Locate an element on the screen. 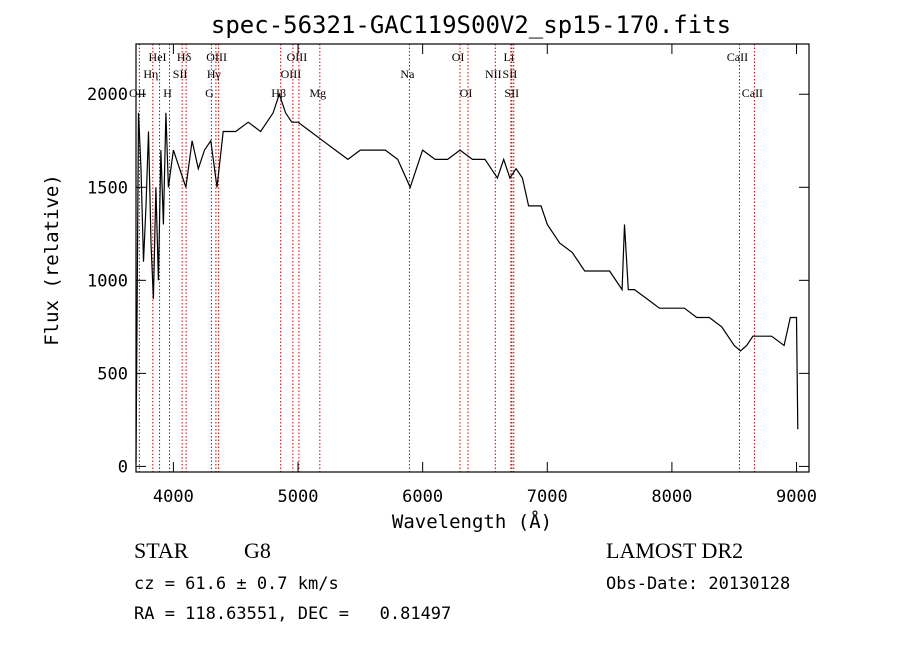 Image resolution: width=900 pixels, height=649 pixels. x-tick-label: 7000 is located at coordinates (547, 497).